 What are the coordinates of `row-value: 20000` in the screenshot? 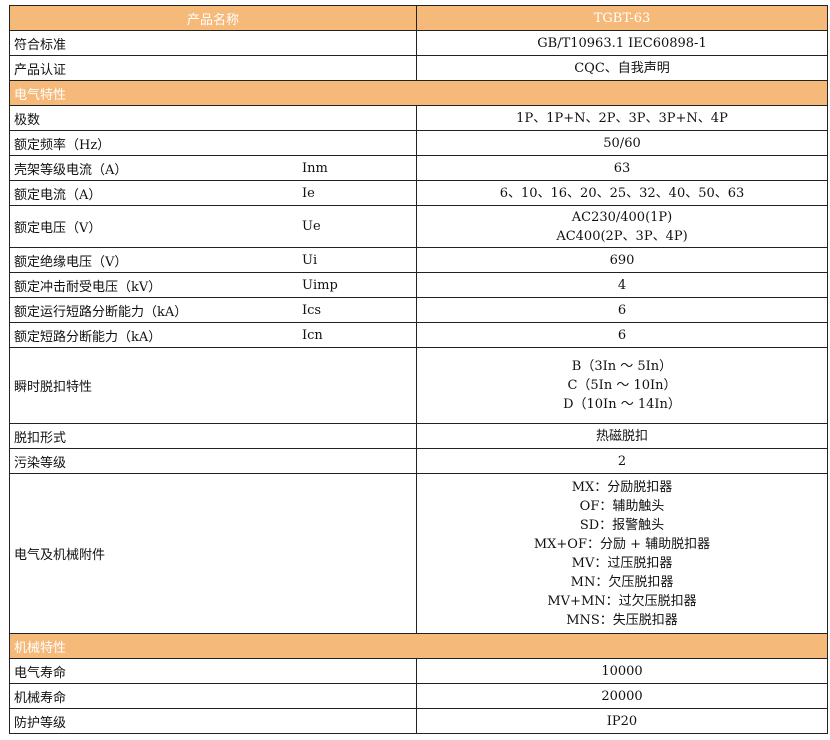 It's located at (622, 696).